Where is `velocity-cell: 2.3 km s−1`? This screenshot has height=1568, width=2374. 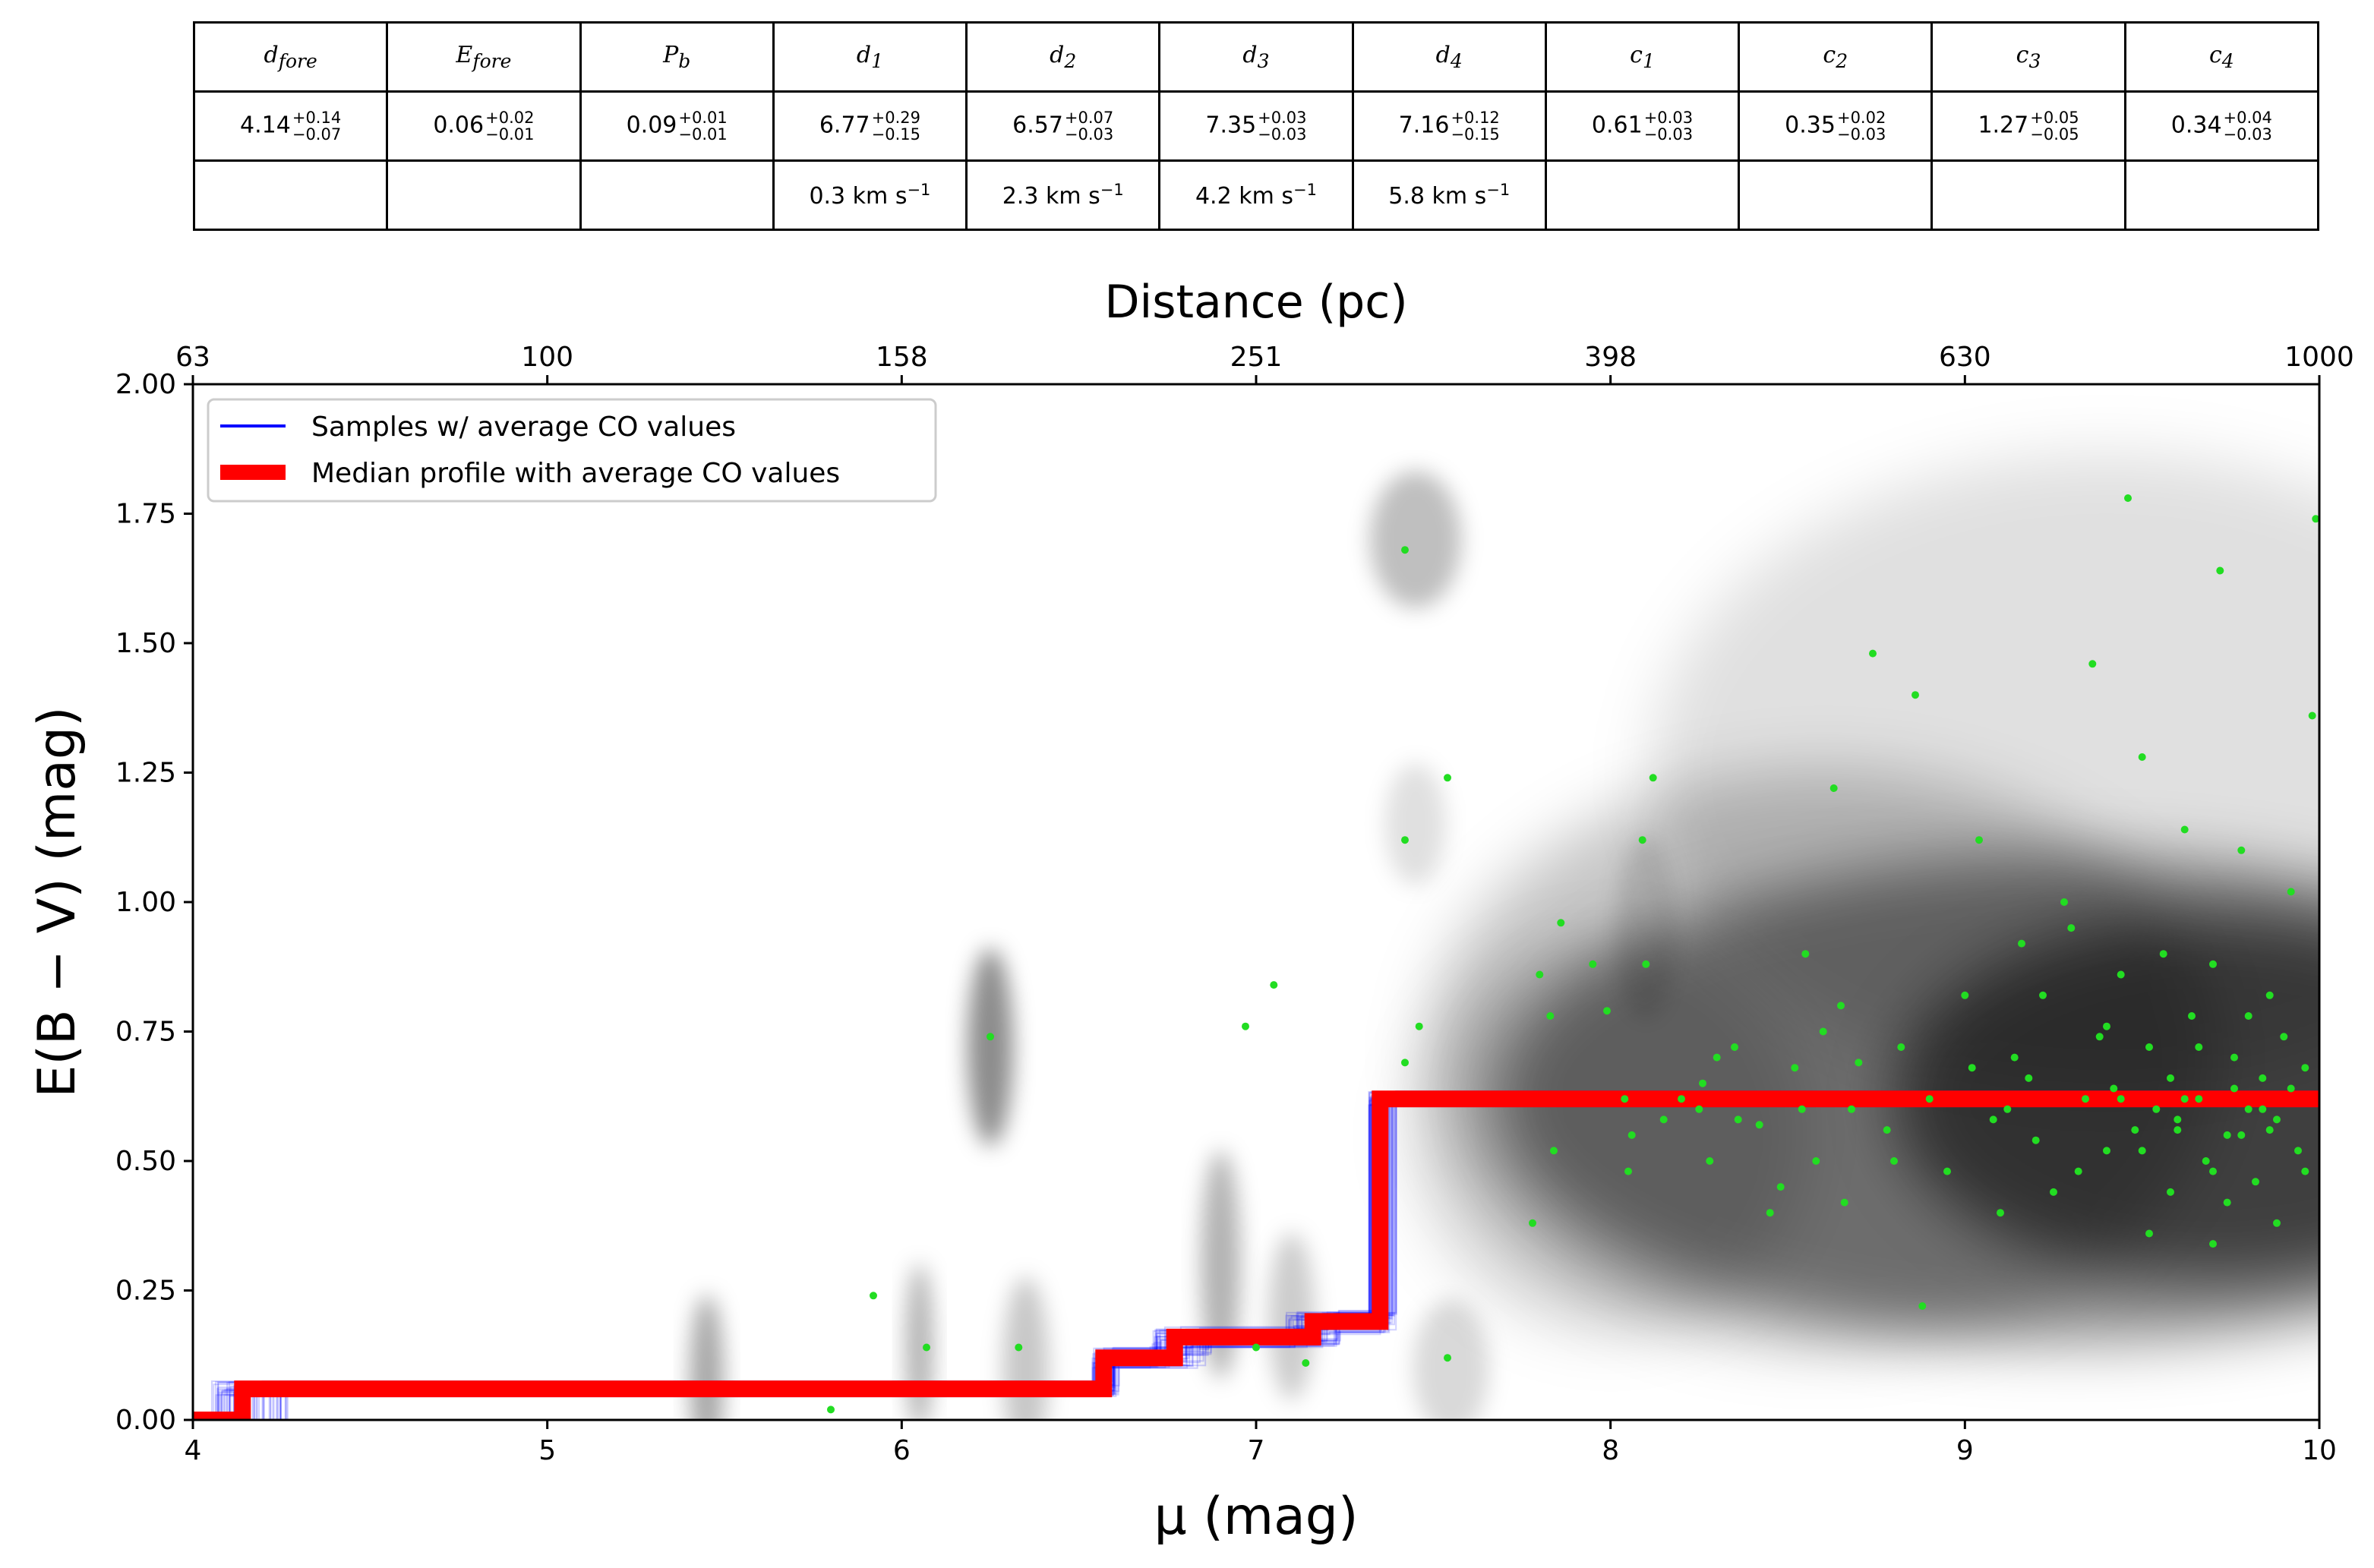
velocity-cell: 2.3 km s−1 is located at coordinates (1063, 195).